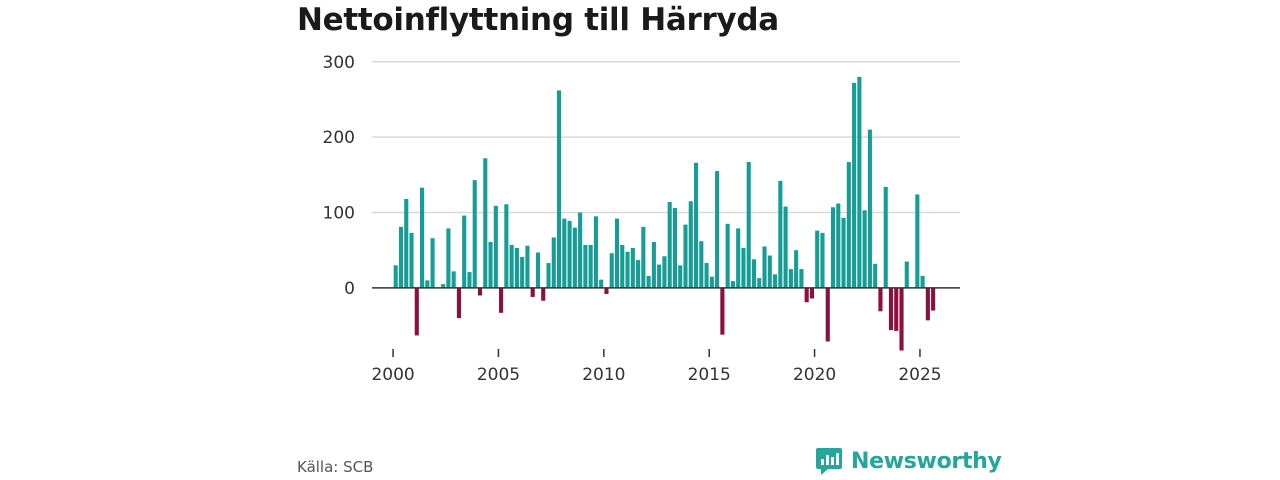 This screenshot has height=480, width=1280. I want to click on gridlines, so click(666, 137).